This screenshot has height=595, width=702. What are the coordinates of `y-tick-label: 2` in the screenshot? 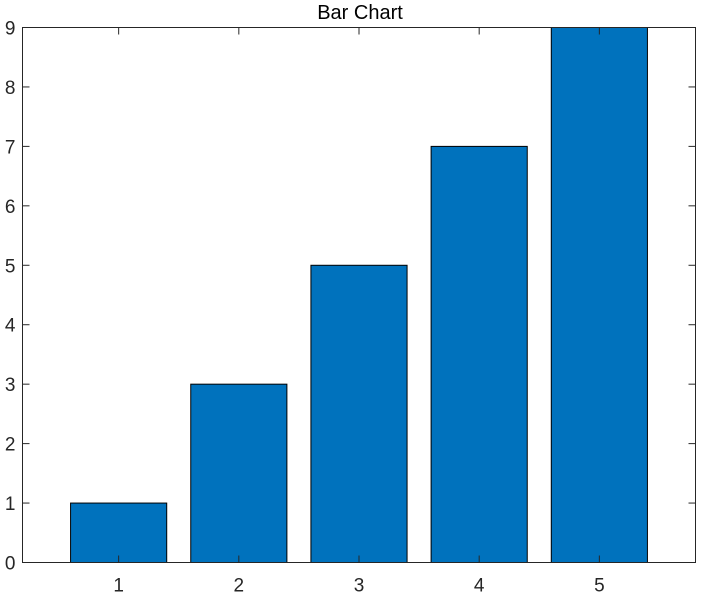 It's located at (10, 445).